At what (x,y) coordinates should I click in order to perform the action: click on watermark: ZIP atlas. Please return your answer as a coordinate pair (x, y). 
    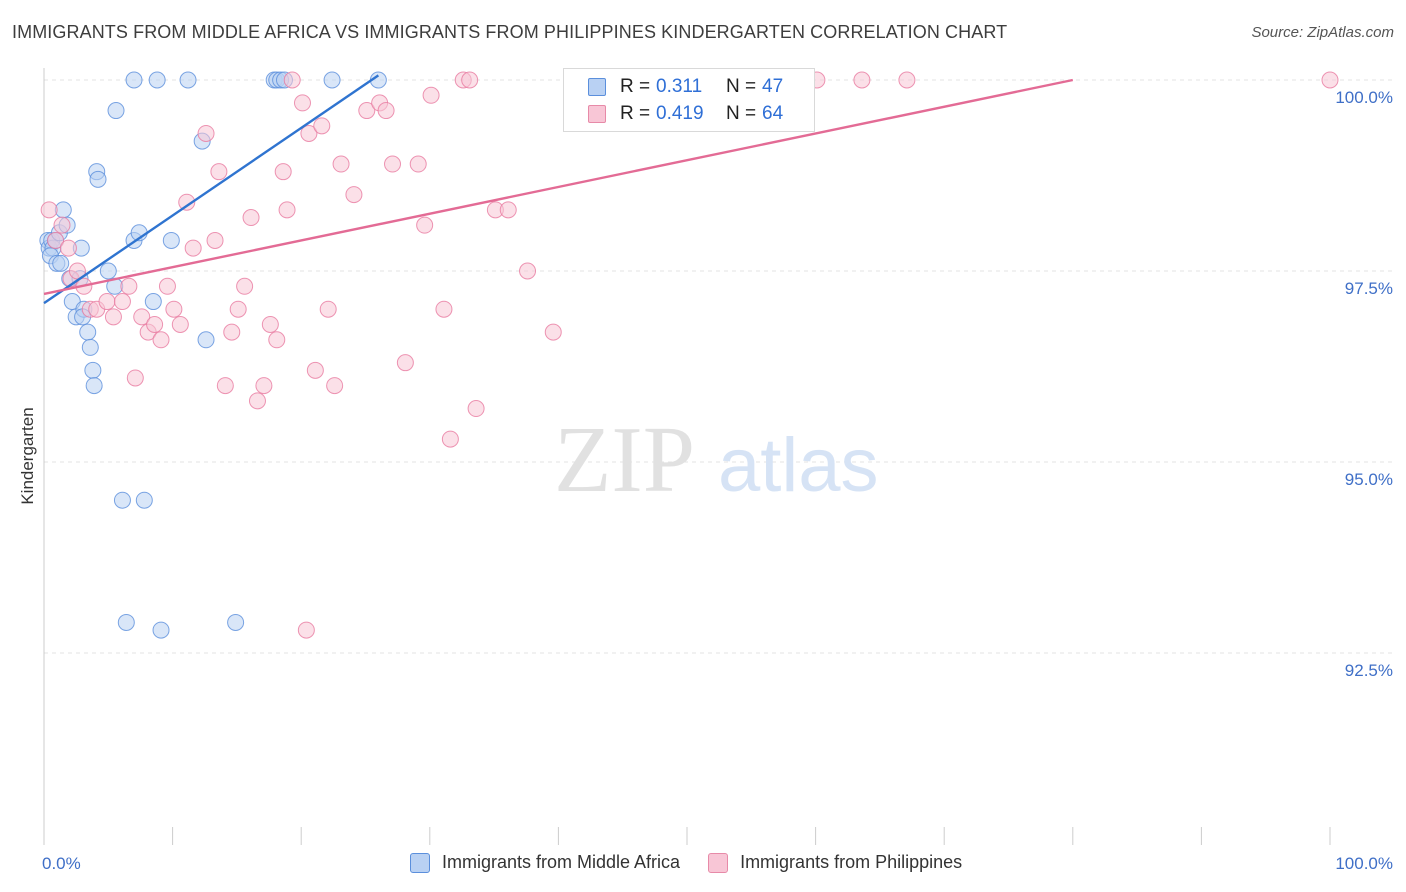
    Looking at the image, I should click on (716, 460).